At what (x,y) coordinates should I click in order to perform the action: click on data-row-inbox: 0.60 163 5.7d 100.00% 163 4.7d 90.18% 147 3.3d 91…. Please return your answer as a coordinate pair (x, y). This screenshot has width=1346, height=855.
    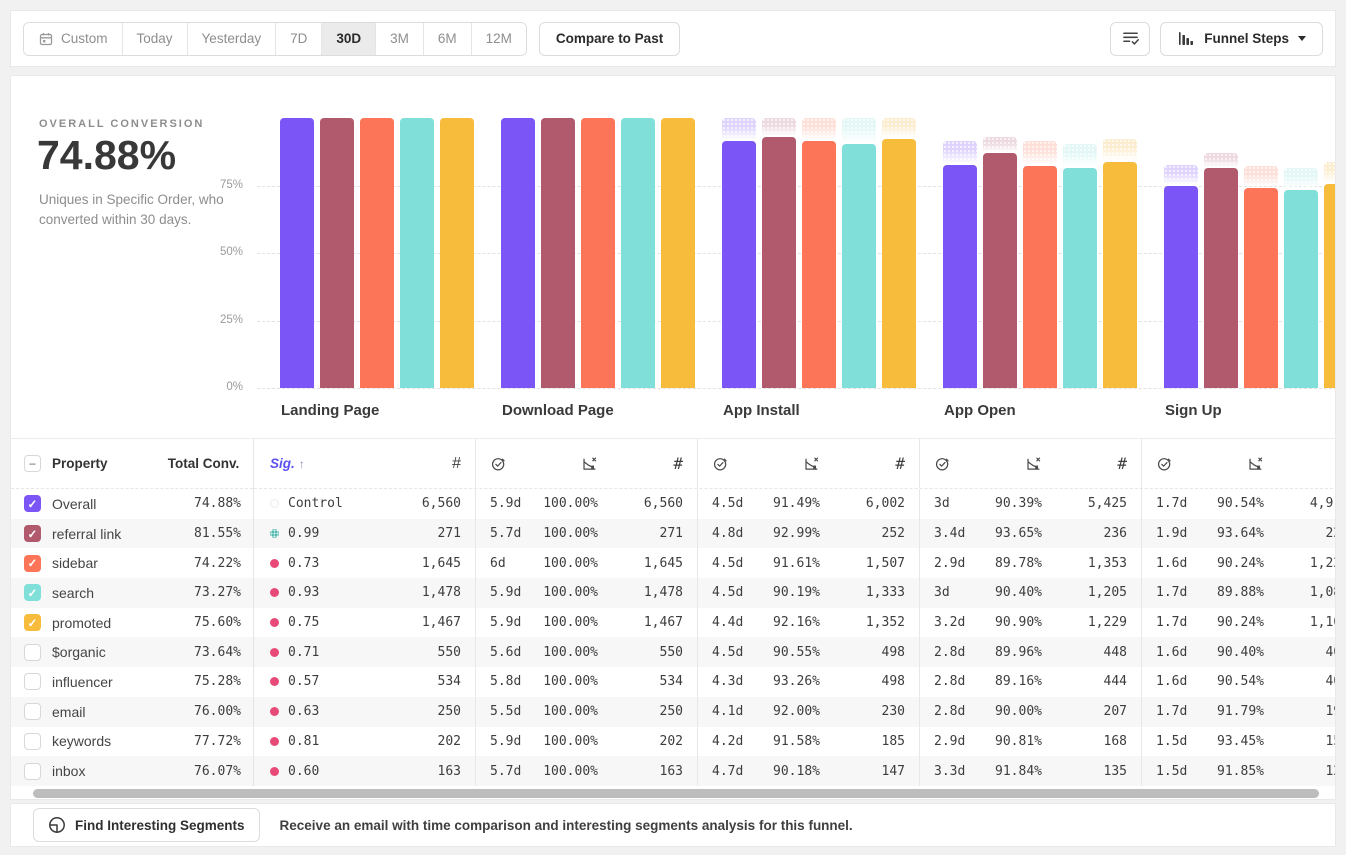
    Looking at the image, I should click on (794, 771).